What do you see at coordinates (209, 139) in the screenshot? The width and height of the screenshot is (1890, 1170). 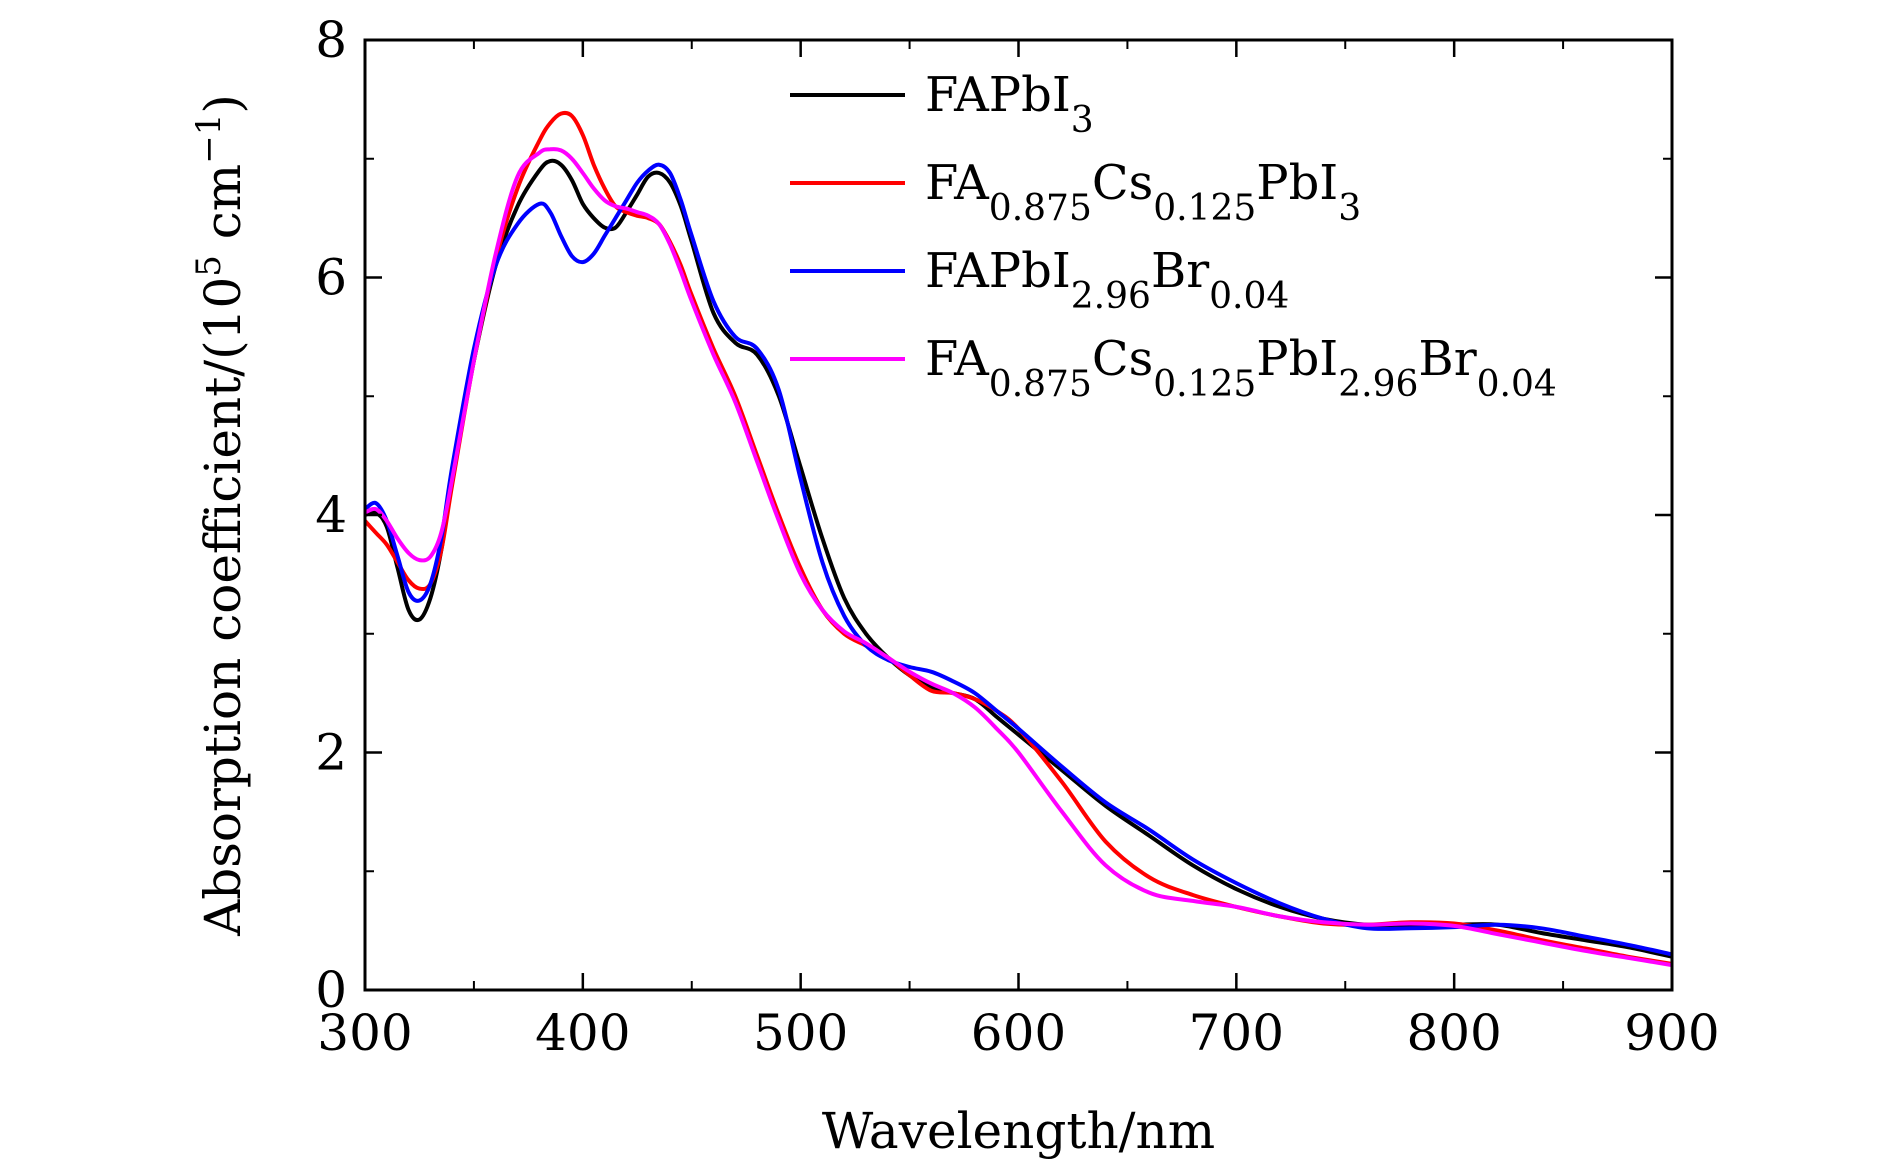 I see `y-axis-title-unit-exponent: −1` at bounding box center [209, 139].